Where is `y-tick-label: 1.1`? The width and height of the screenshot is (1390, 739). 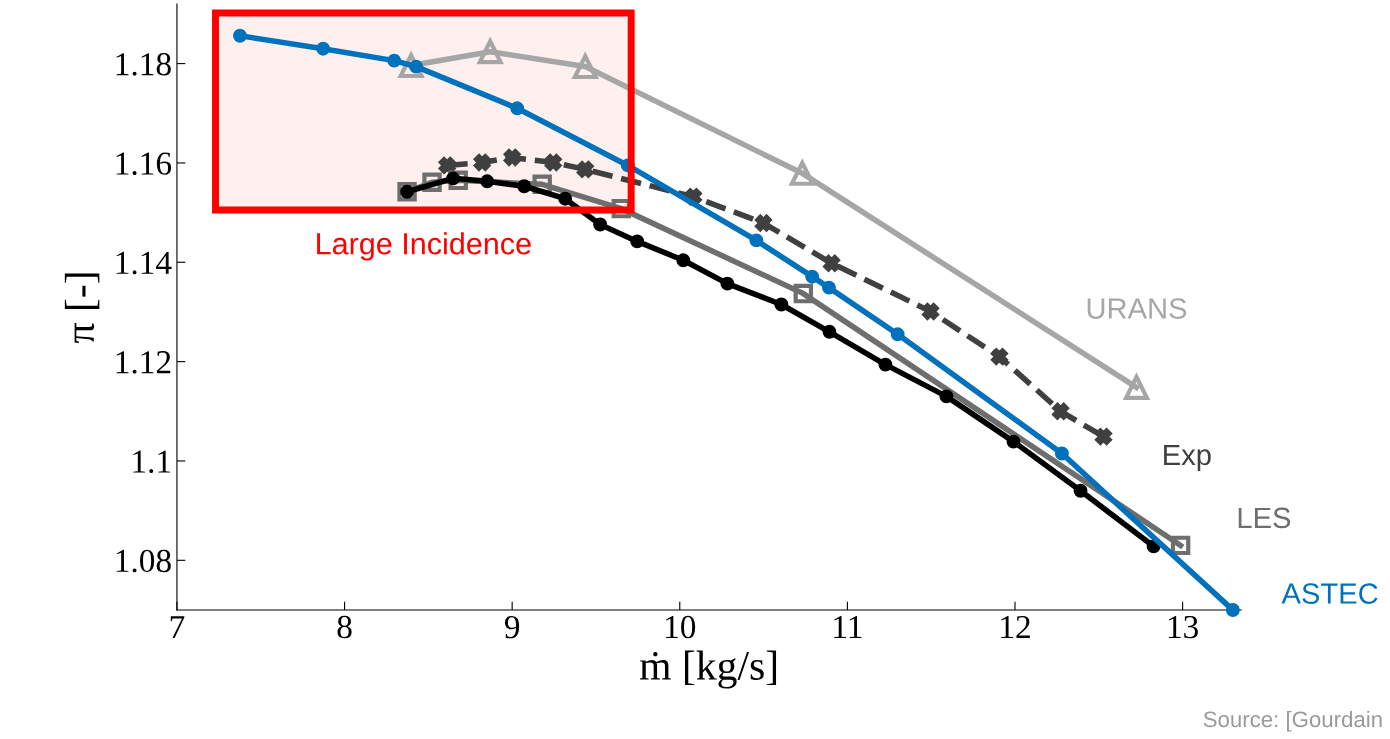
y-tick-label: 1.1 is located at coordinates (152, 461).